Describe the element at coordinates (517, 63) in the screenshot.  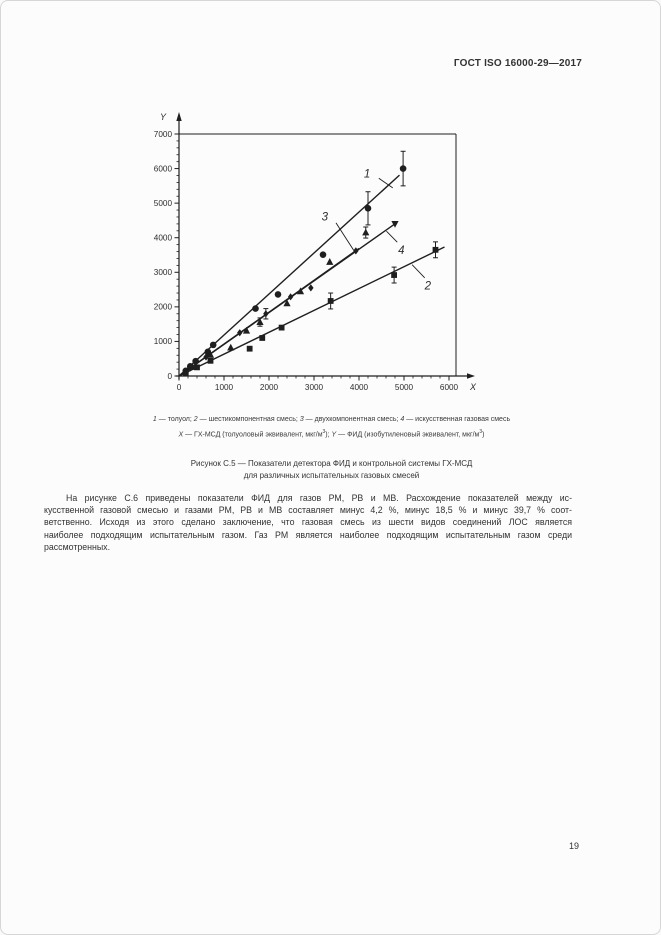
I see `document-header: ГОСТ ISO 16000-29—2017` at that location.